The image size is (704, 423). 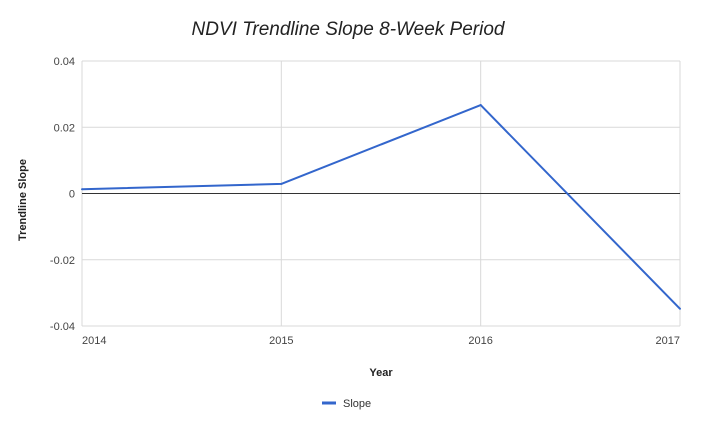 What do you see at coordinates (281, 341) in the screenshot?
I see `x-tick-label: 2015` at bounding box center [281, 341].